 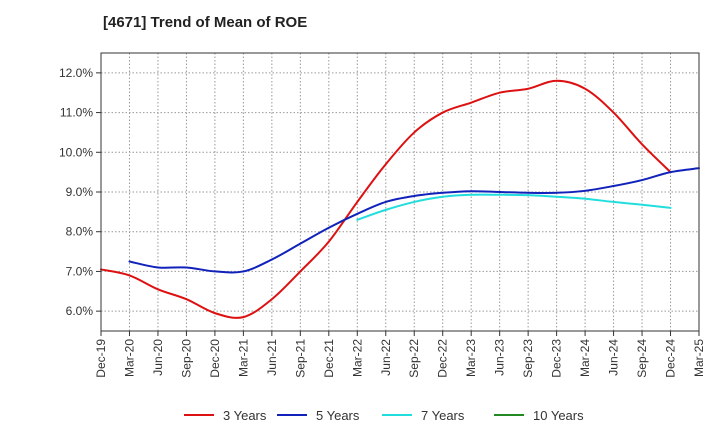 I want to click on x-tick-label: Sep-20, so click(x=186, y=358).